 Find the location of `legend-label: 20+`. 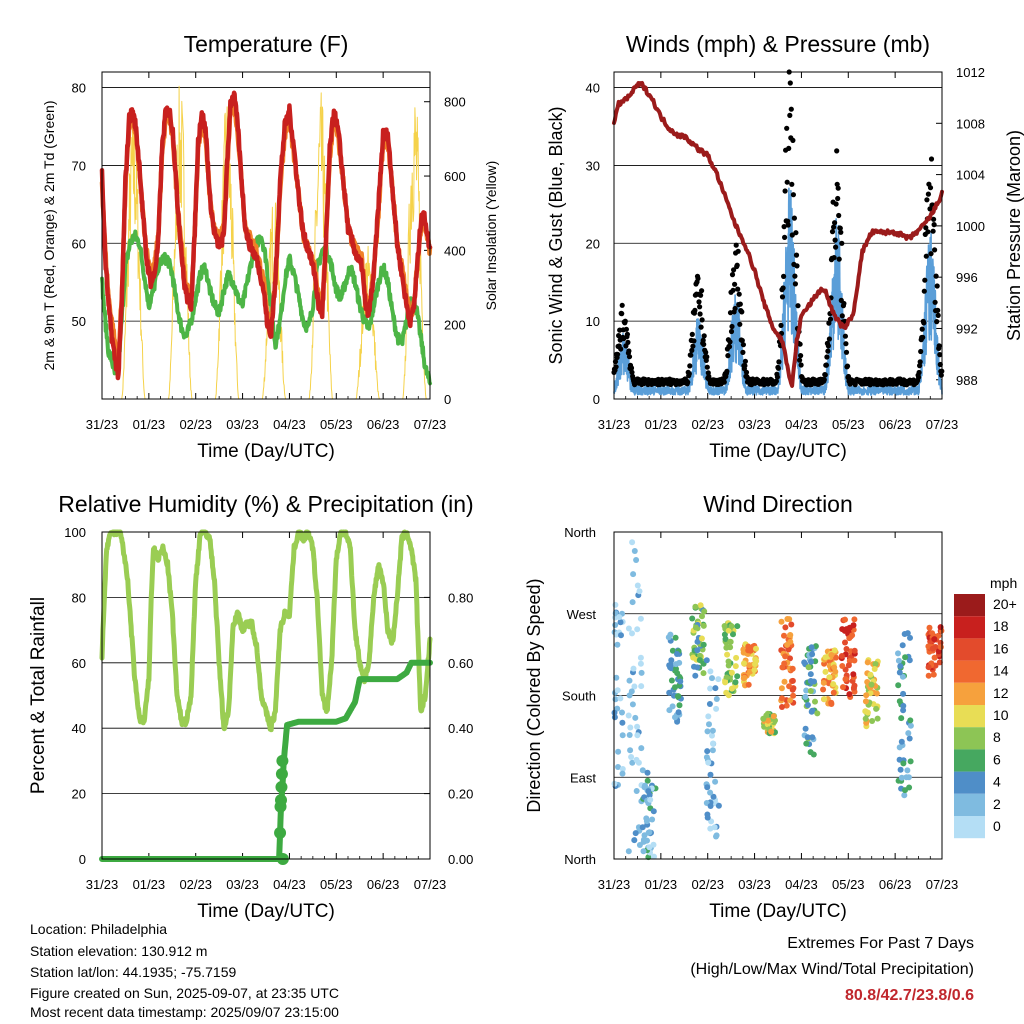

legend-label: 20+ is located at coordinates (1005, 604).